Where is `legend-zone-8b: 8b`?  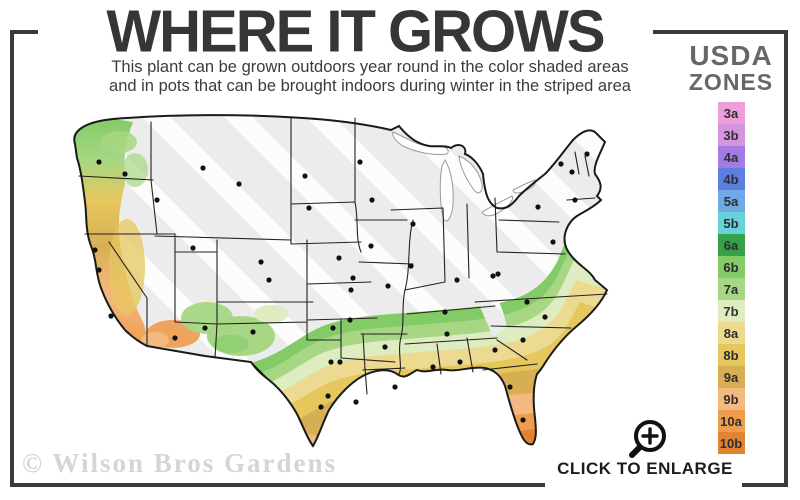
legend-zone-8b: 8b is located at coordinates (731, 355).